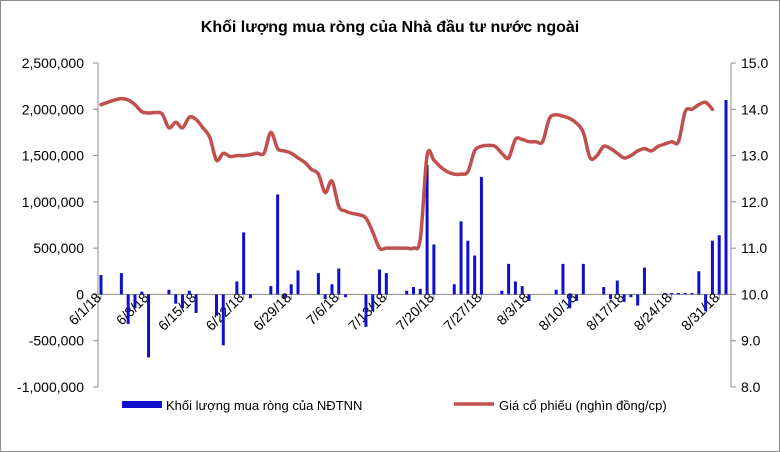 Image resolution: width=780 pixels, height=452 pixels. Describe the element at coordinates (142, 404) in the screenshot. I see `legend-swatch-volume` at that location.